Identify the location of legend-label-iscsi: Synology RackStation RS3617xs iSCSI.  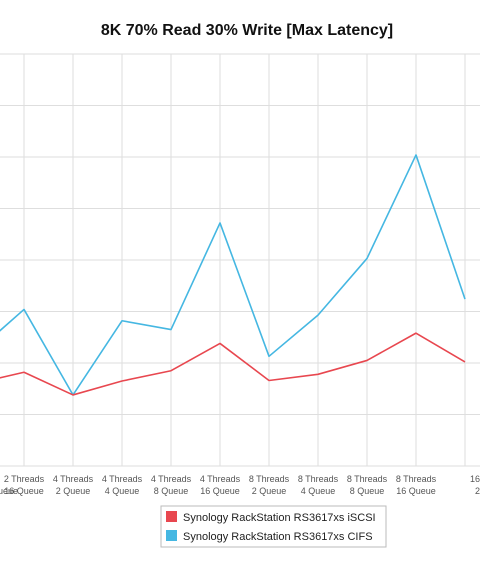
(279, 518).